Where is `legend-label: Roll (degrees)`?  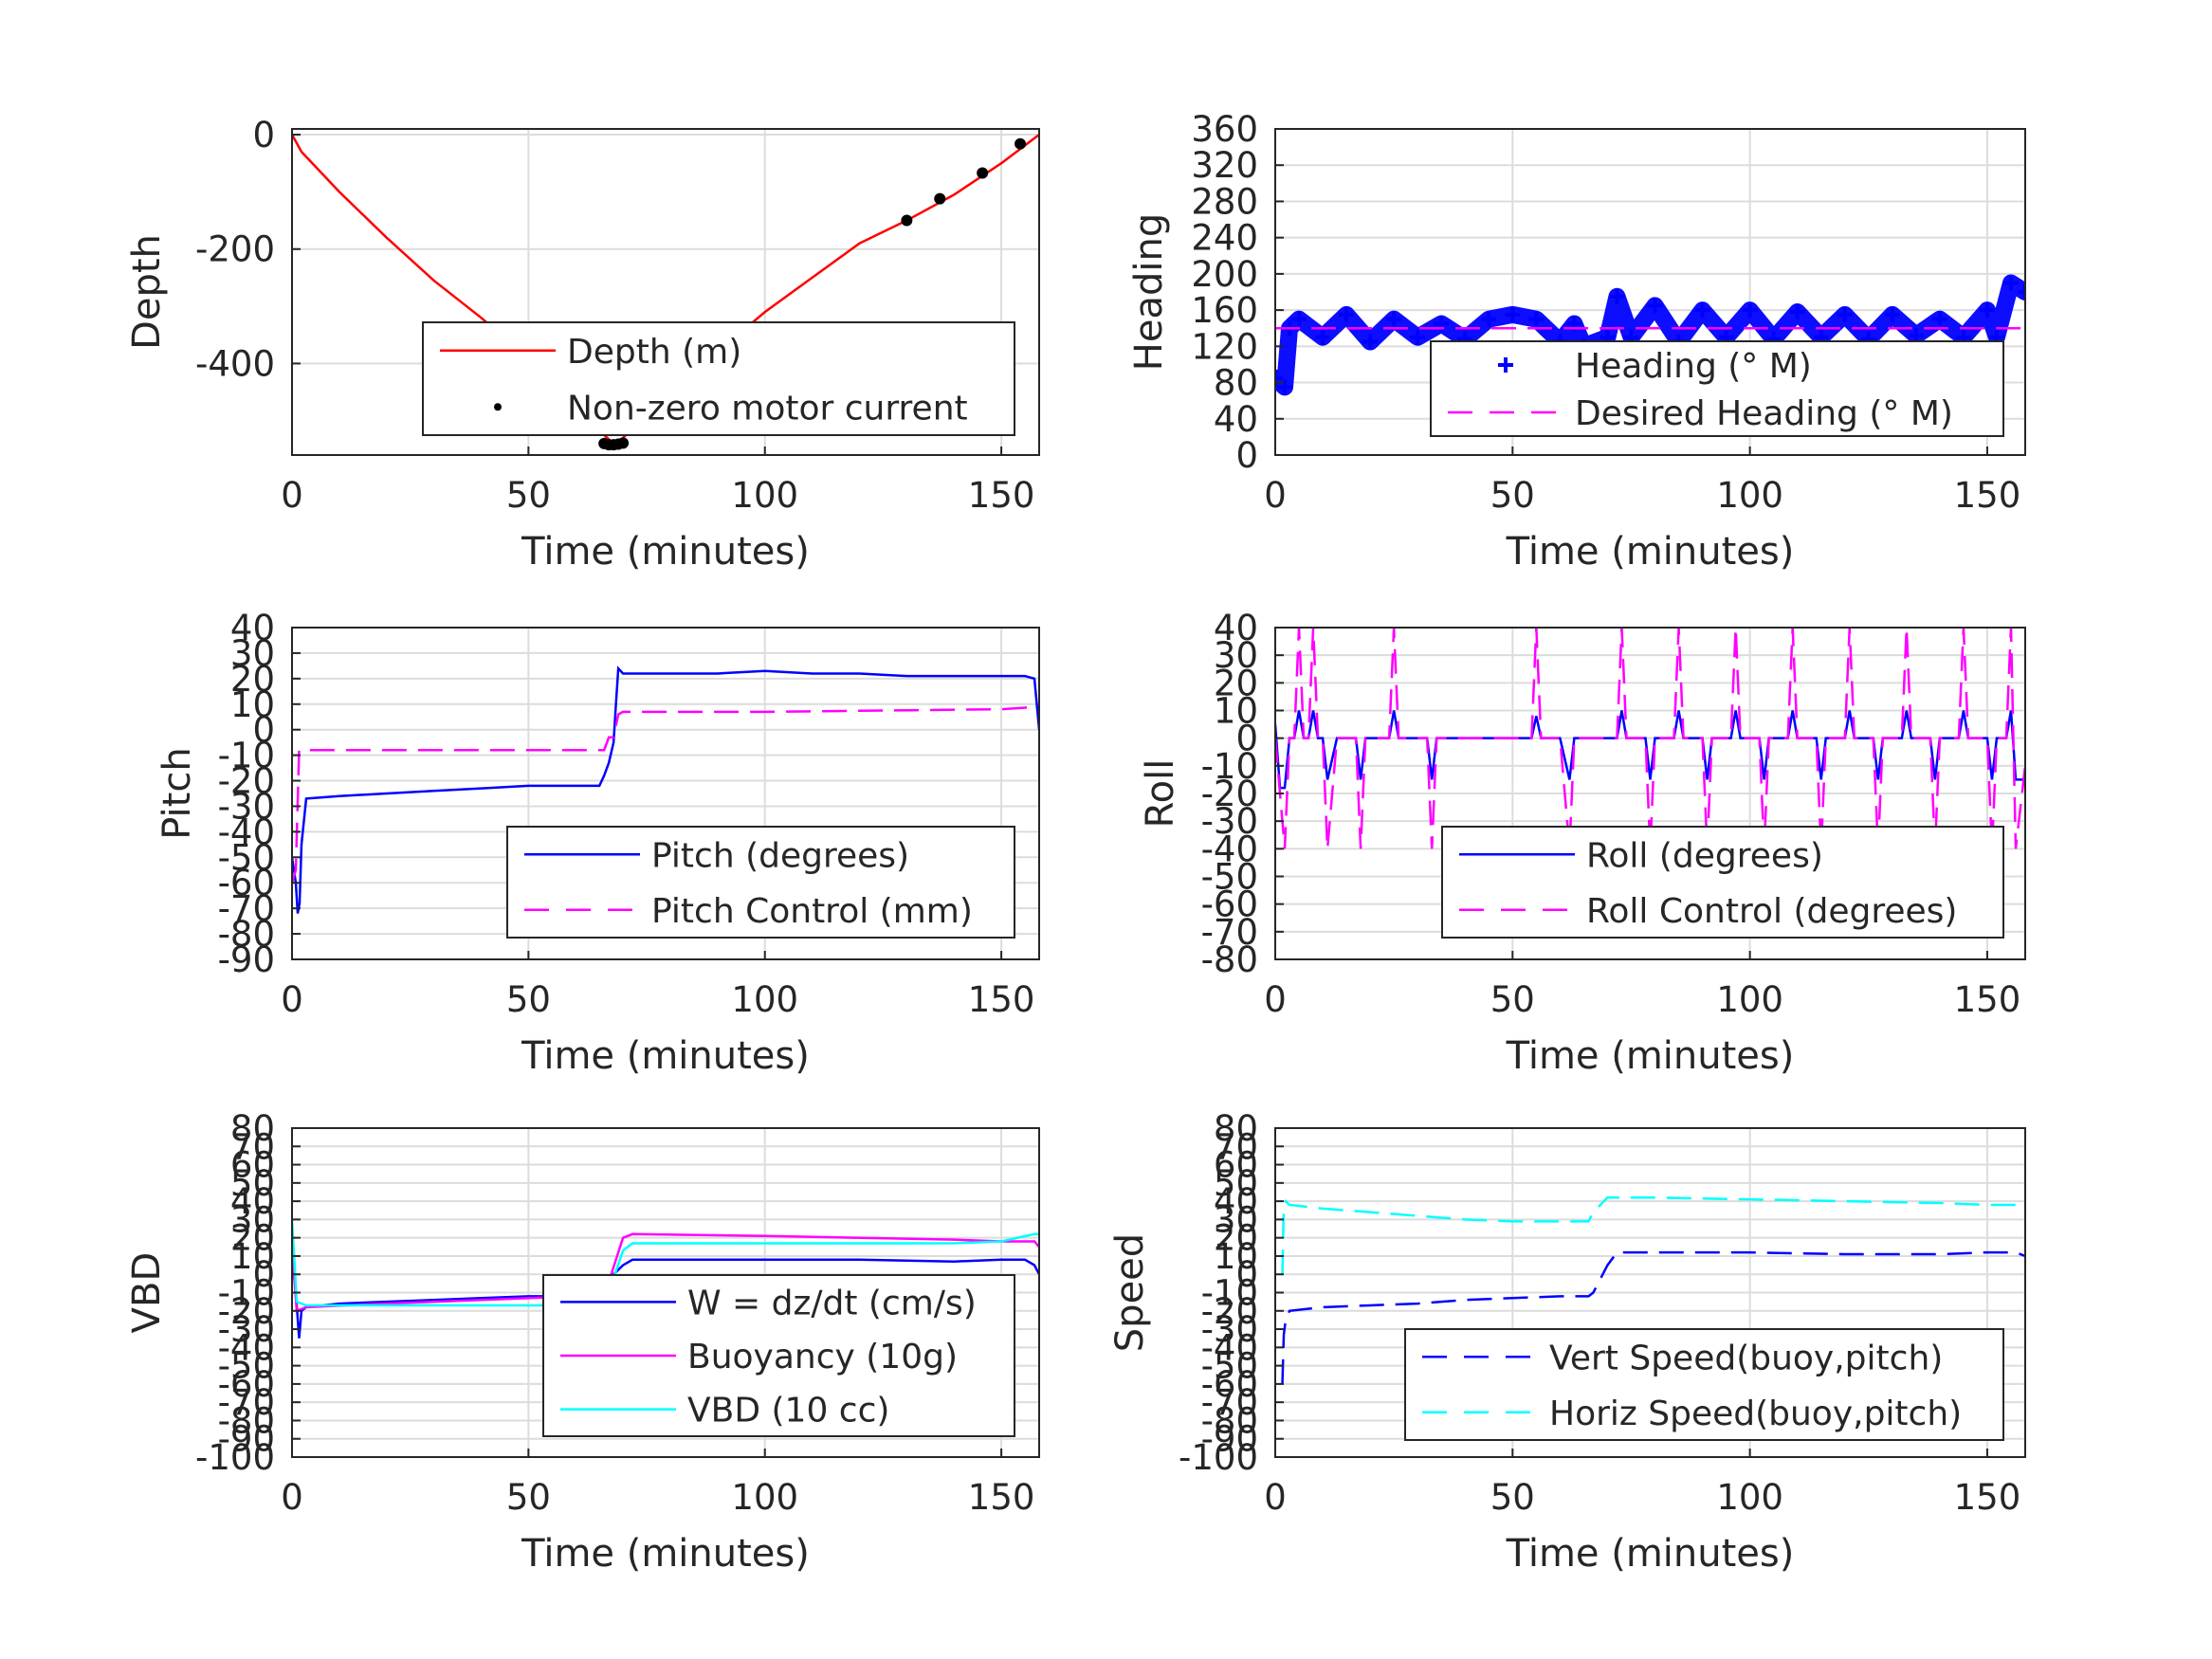 legend-label: Roll (degrees) is located at coordinates (1704, 855).